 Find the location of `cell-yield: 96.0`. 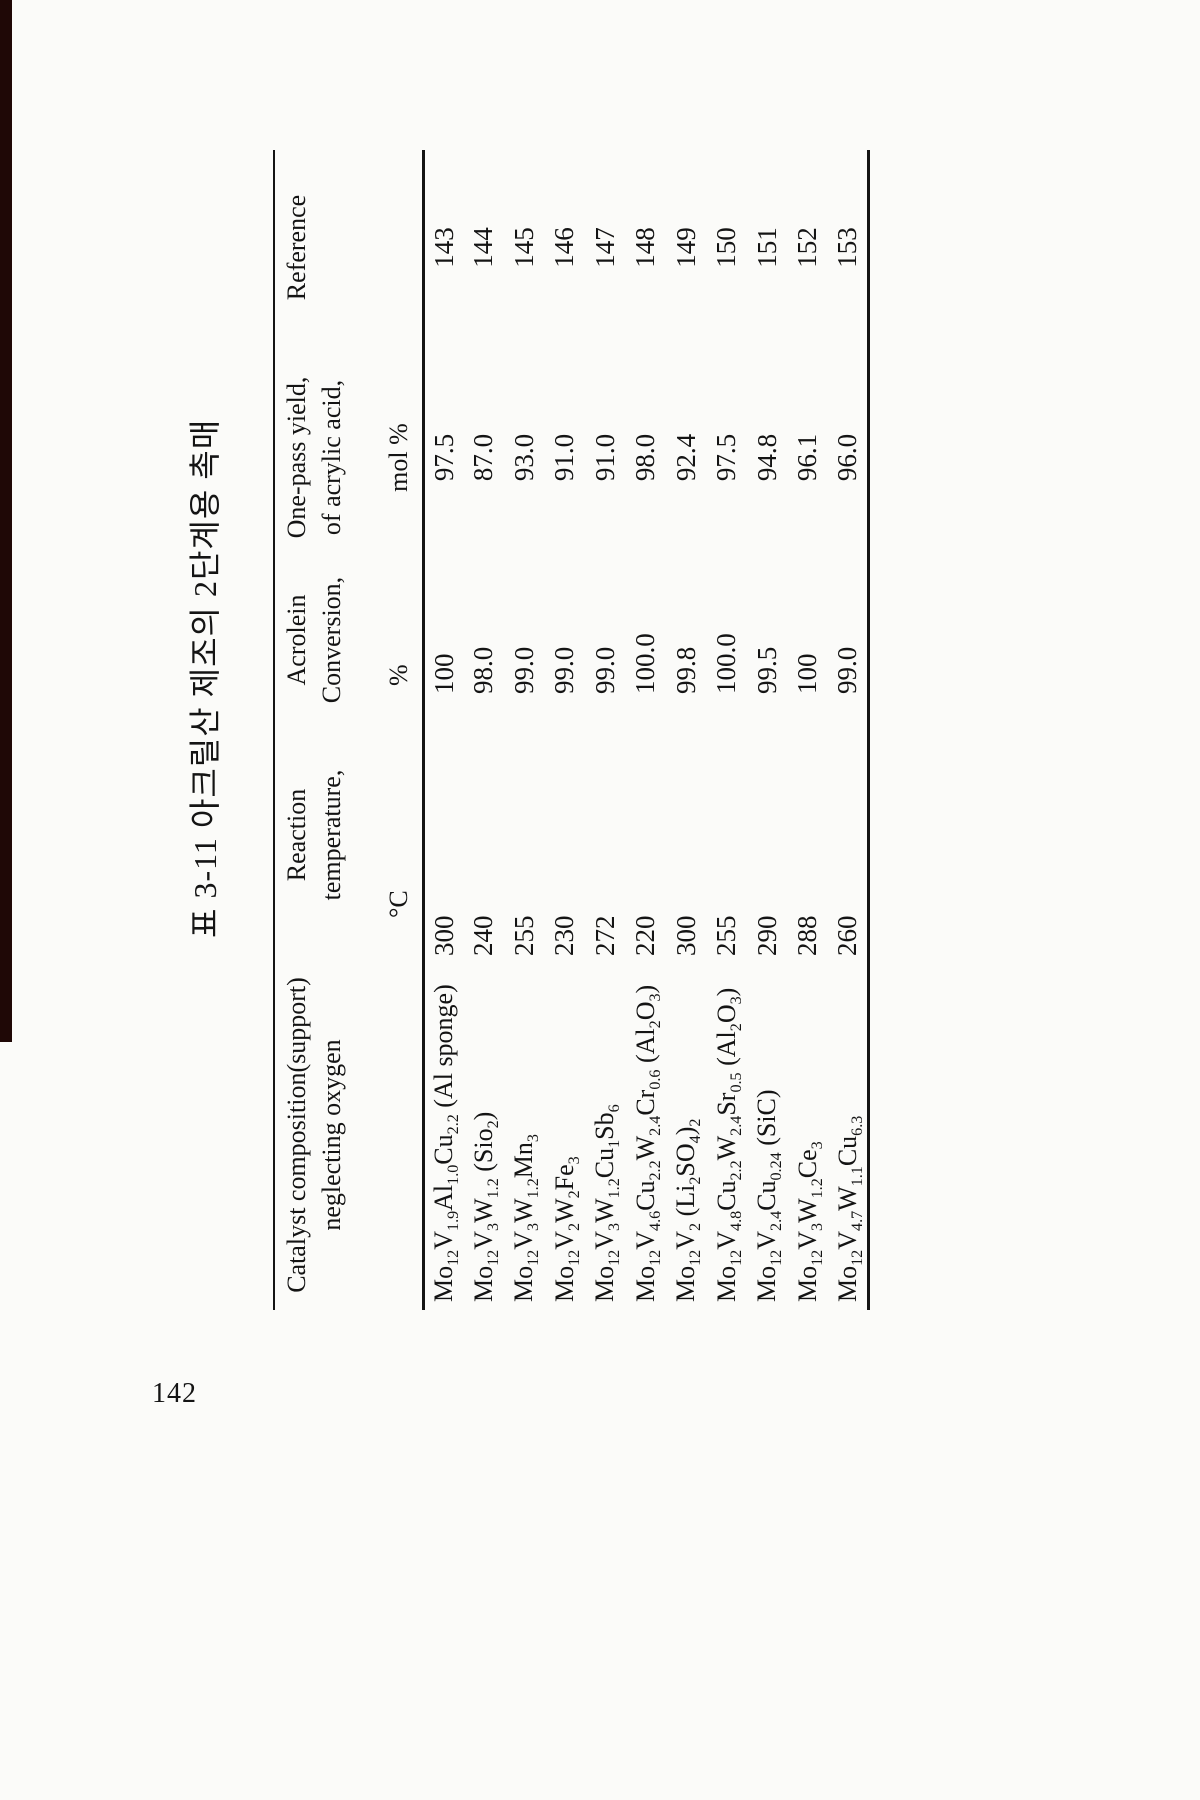

cell-yield: 96.0 is located at coordinates (847, 457).